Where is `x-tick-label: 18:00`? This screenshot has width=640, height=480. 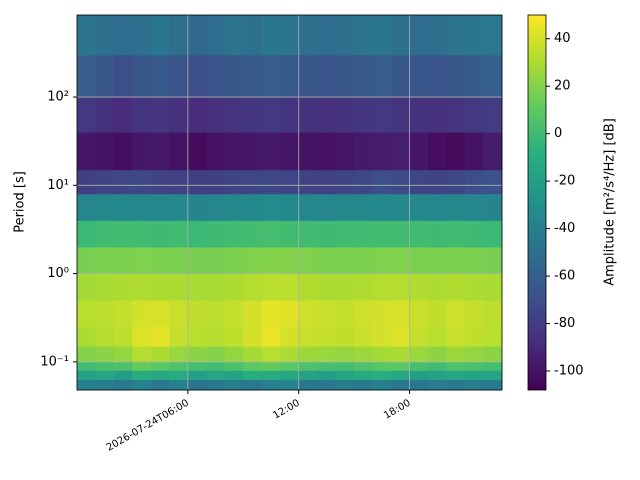
x-tick-label: 18:00 is located at coordinates (397, 410).